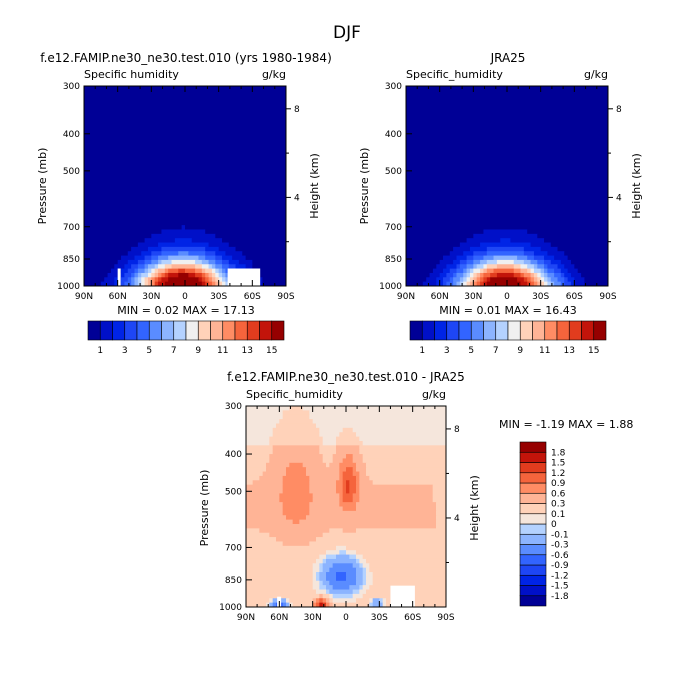  I want to click on colorbar-label: 1.2, so click(558, 474).